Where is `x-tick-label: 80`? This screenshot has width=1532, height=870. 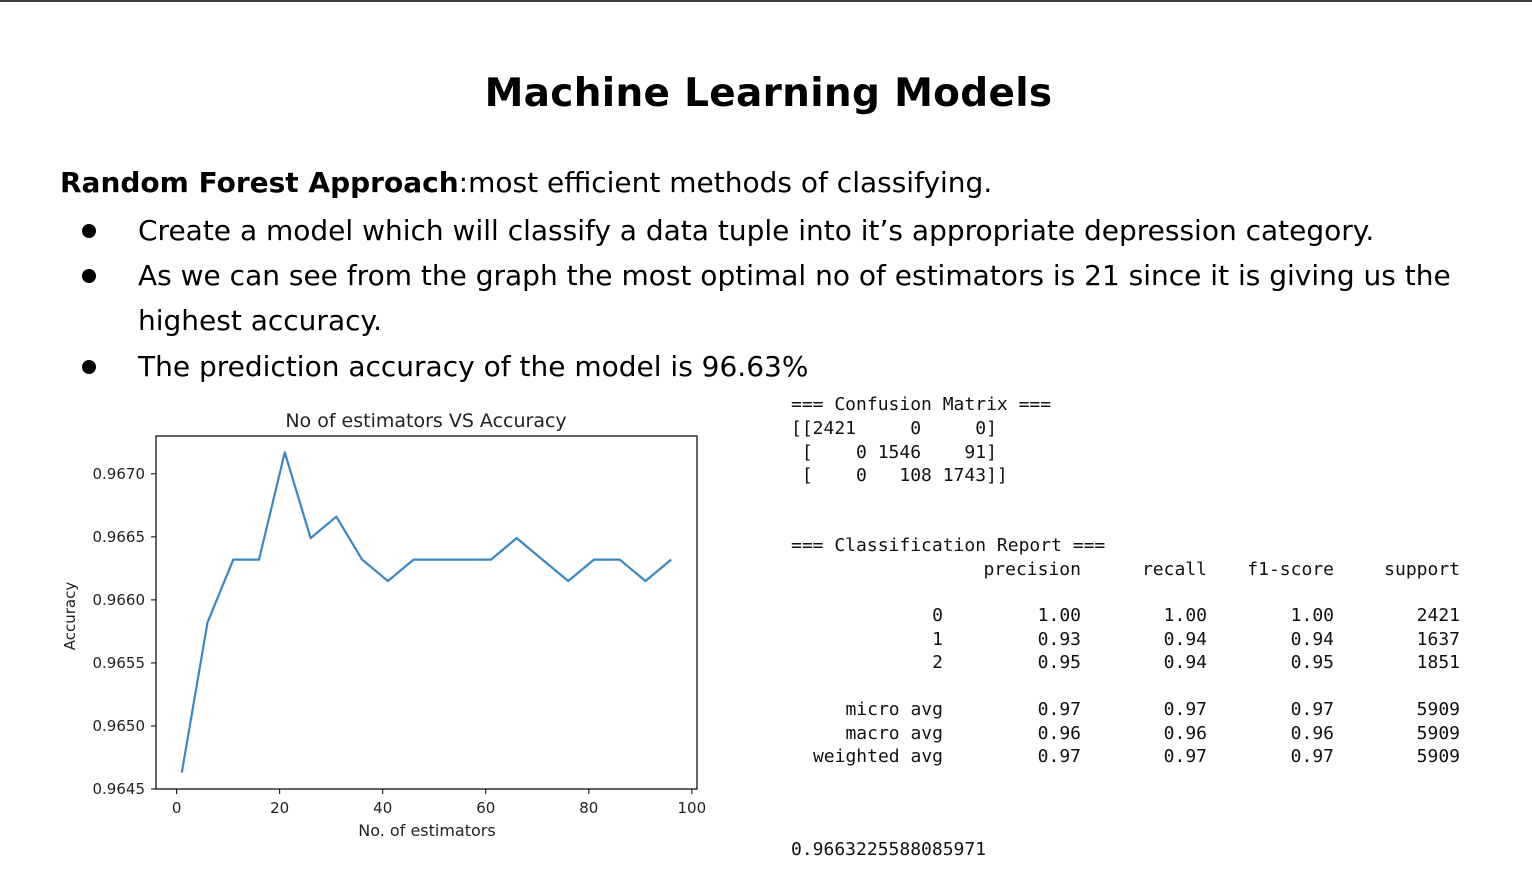
x-tick-label: 80 is located at coordinates (588, 808).